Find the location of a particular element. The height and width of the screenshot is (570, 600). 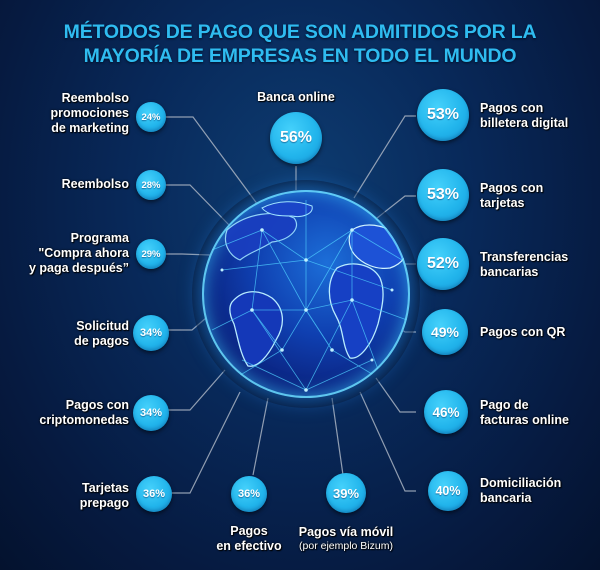

label-solicitud-pagos: Solicitud de pagos is located at coordinates (101, 333).